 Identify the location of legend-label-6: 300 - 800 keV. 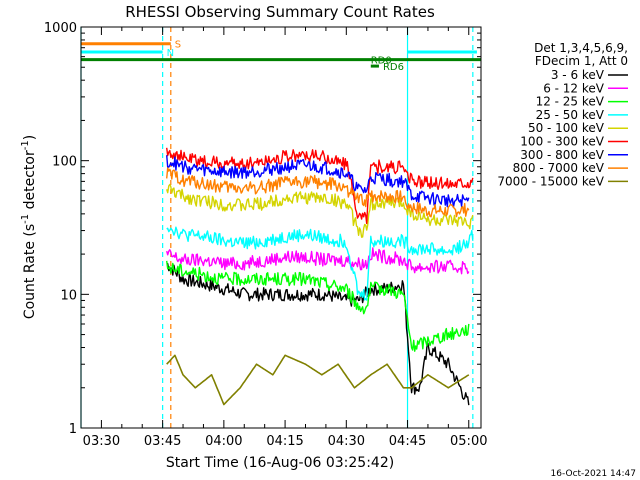
(562, 155).